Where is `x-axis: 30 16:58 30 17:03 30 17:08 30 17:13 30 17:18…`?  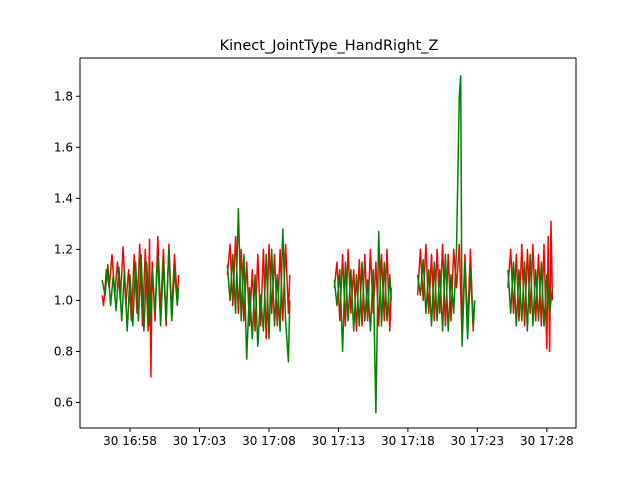 x-axis: 30 16:58 30 17:03 30 17:08 30 17:13 30 17:18… is located at coordinates (338, 438).